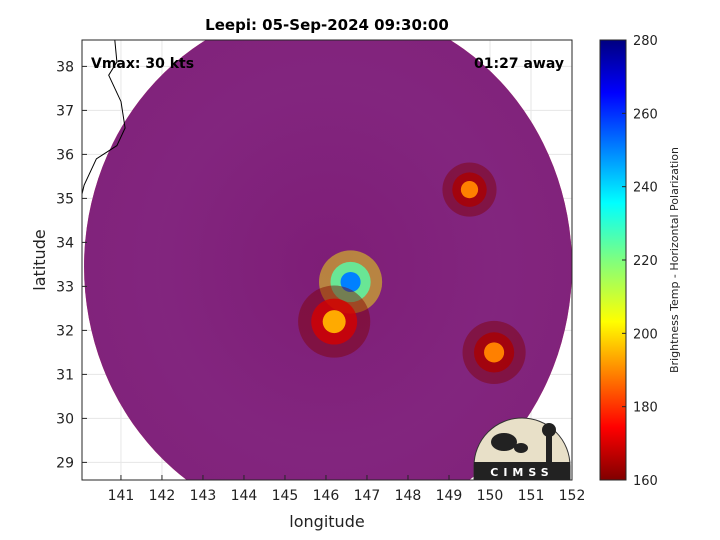  Describe the element at coordinates (645, 41) in the screenshot. I see `colorbar-tick-label: 280` at that location.